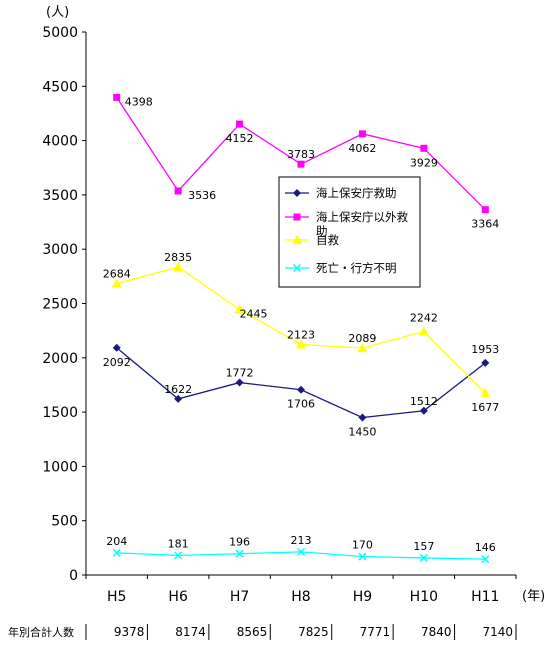 This screenshot has width=559, height=658. Describe the element at coordinates (485, 597) in the screenshot. I see `x-tick-label: H11` at that location.